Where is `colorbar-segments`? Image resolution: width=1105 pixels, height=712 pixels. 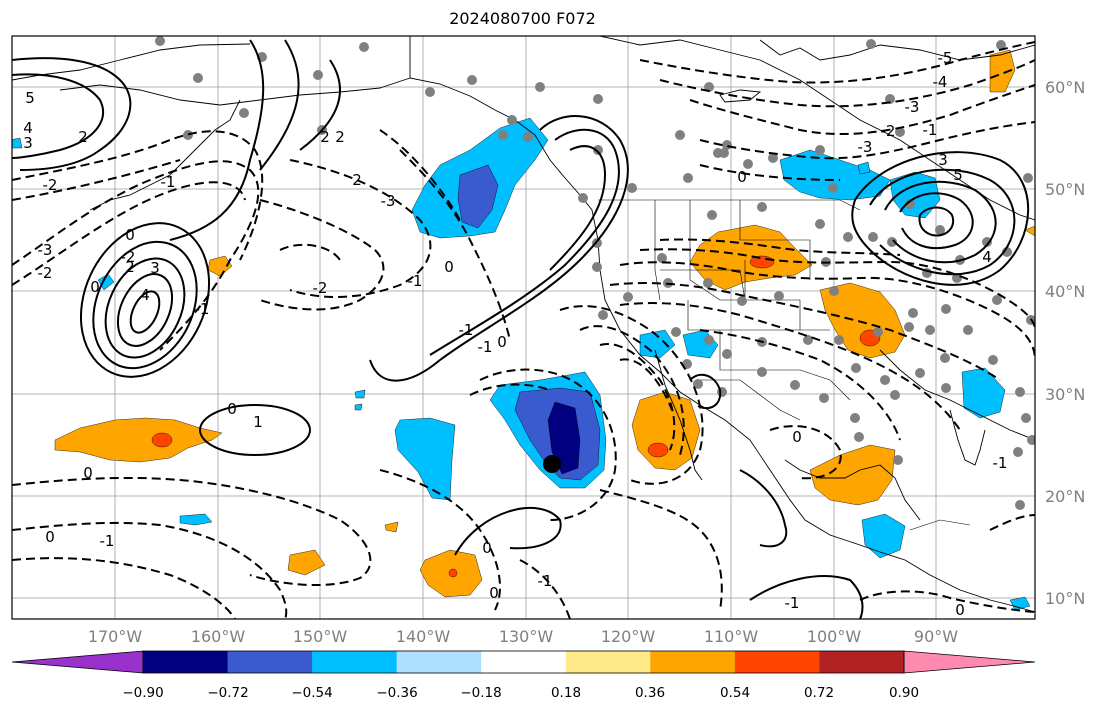 colorbar-segments is located at coordinates (524, 662).